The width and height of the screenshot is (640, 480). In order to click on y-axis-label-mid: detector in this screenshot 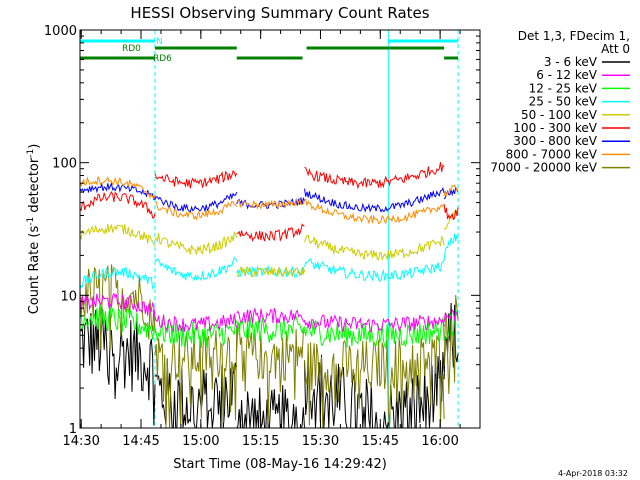, I will do `click(34, 187)`.